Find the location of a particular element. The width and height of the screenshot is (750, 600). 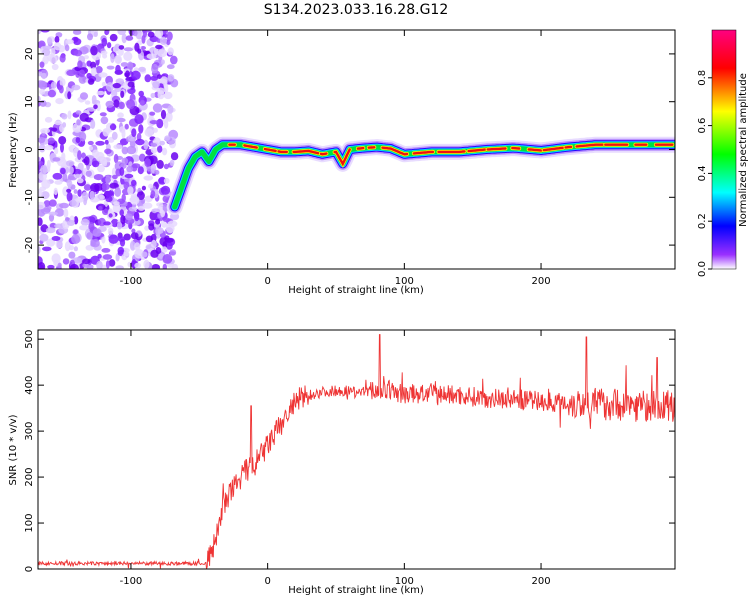

y-tick-label: 500 is located at coordinates (29, 339).